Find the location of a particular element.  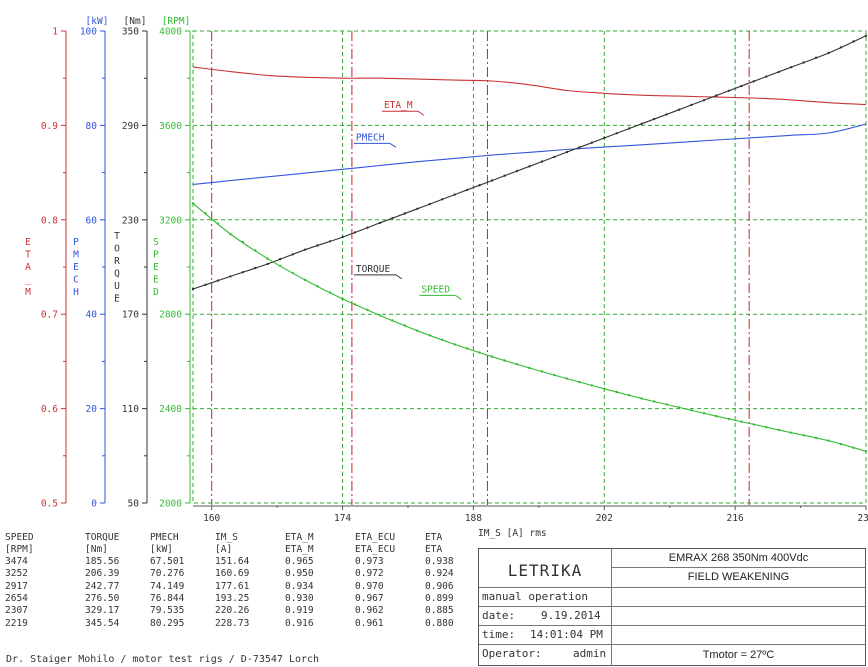

table-cell: 79.535 is located at coordinates (167, 611).